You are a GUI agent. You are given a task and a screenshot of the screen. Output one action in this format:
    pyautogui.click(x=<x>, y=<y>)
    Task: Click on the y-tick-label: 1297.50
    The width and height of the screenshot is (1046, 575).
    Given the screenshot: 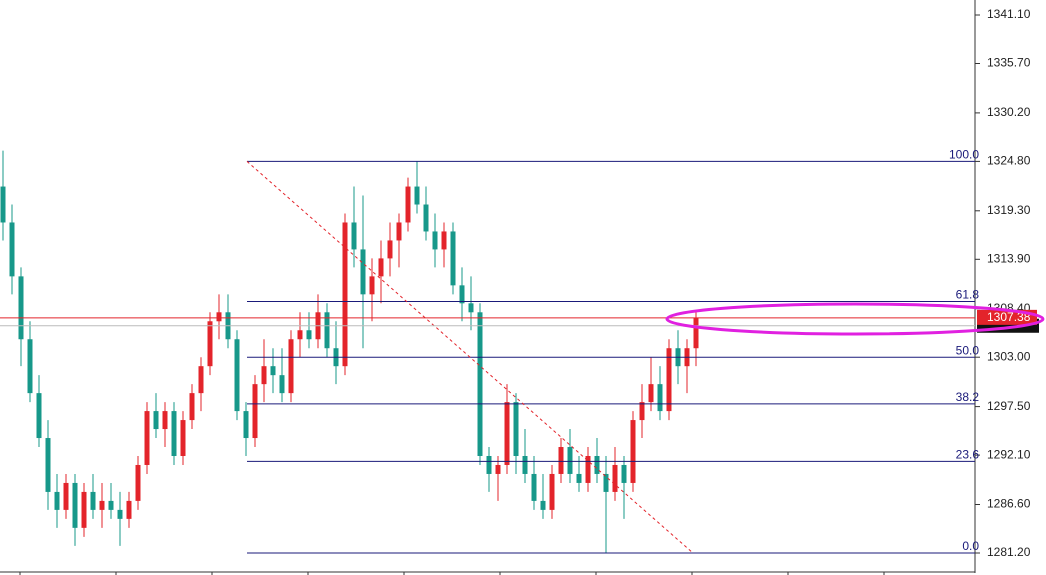 What is the action you would take?
    pyautogui.click(x=1009, y=406)
    